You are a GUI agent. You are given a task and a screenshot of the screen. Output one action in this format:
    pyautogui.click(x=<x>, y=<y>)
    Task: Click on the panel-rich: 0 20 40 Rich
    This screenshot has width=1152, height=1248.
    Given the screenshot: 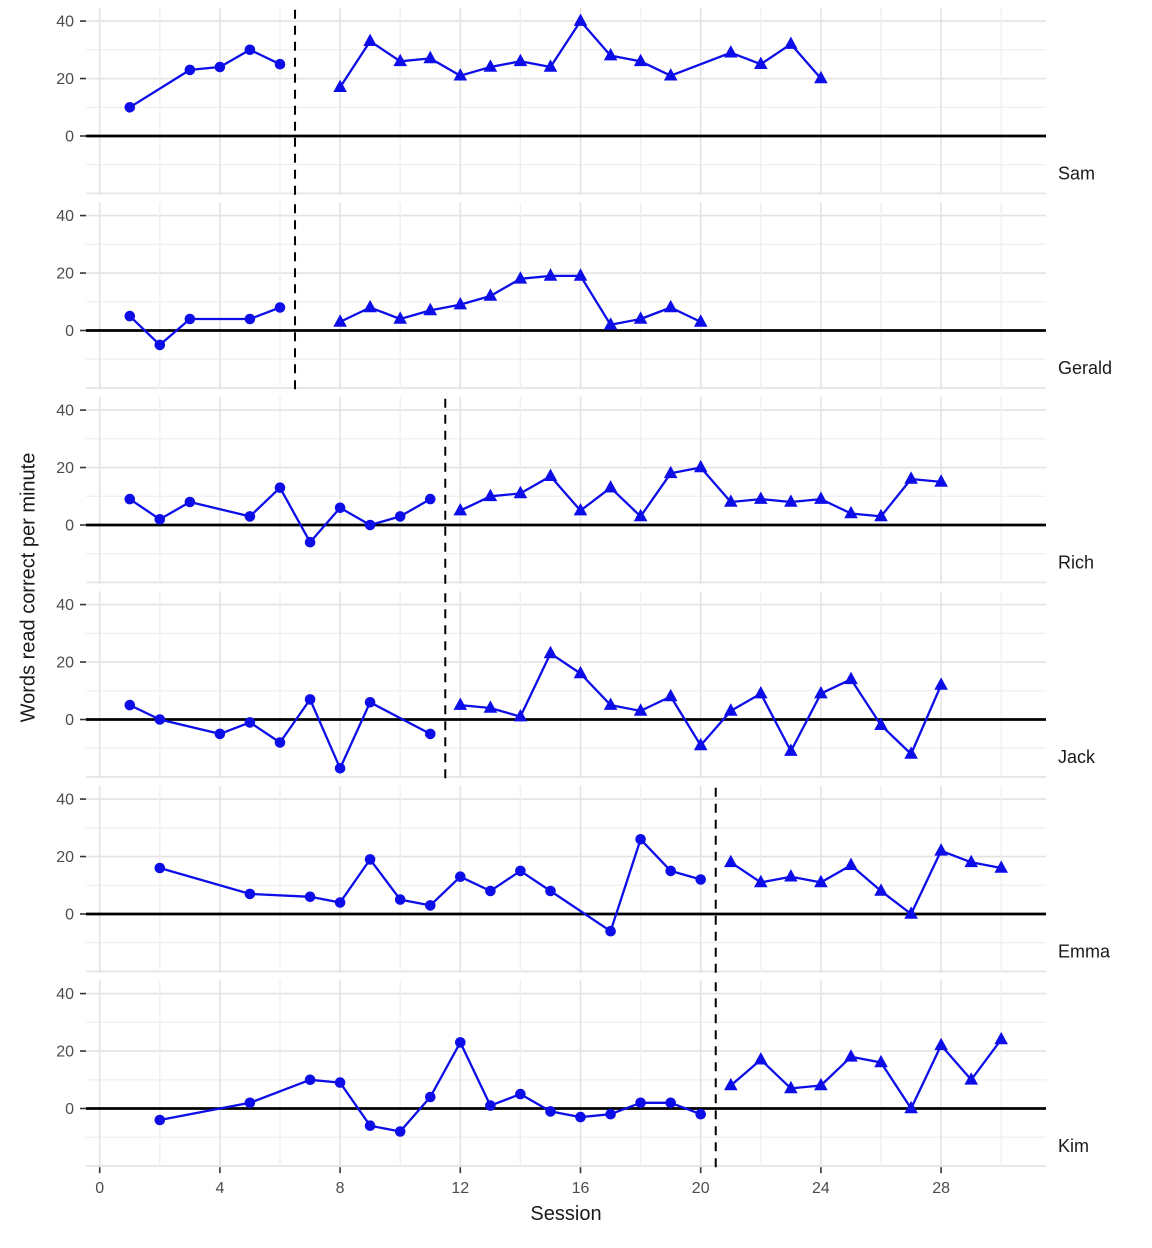 What is the action you would take?
    pyautogui.click(x=575, y=490)
    